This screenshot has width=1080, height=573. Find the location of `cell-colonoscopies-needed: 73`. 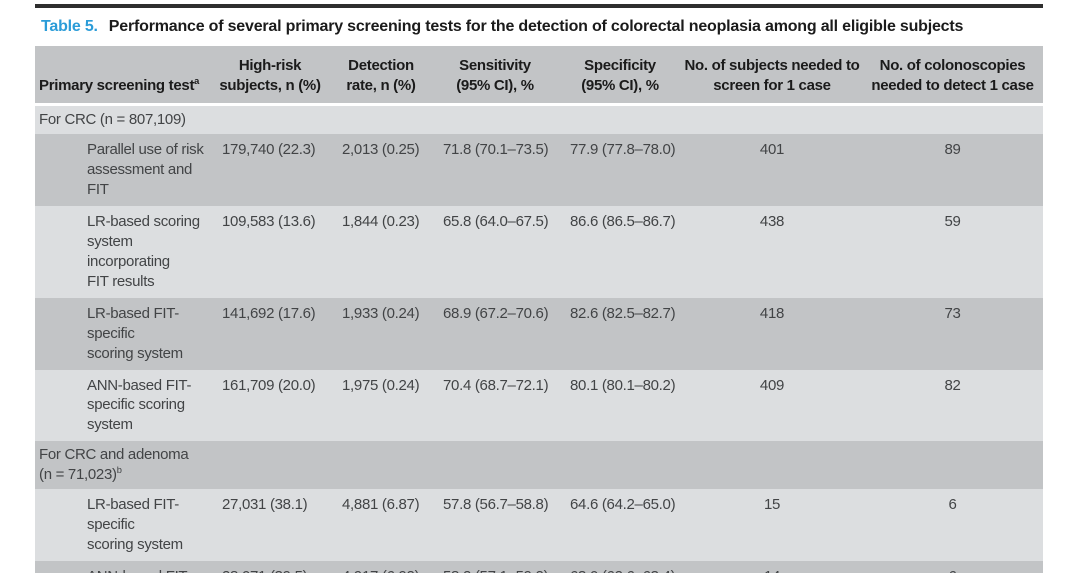

cell-colonoscopies-needed: 73 is located at coordinates (952, 313).